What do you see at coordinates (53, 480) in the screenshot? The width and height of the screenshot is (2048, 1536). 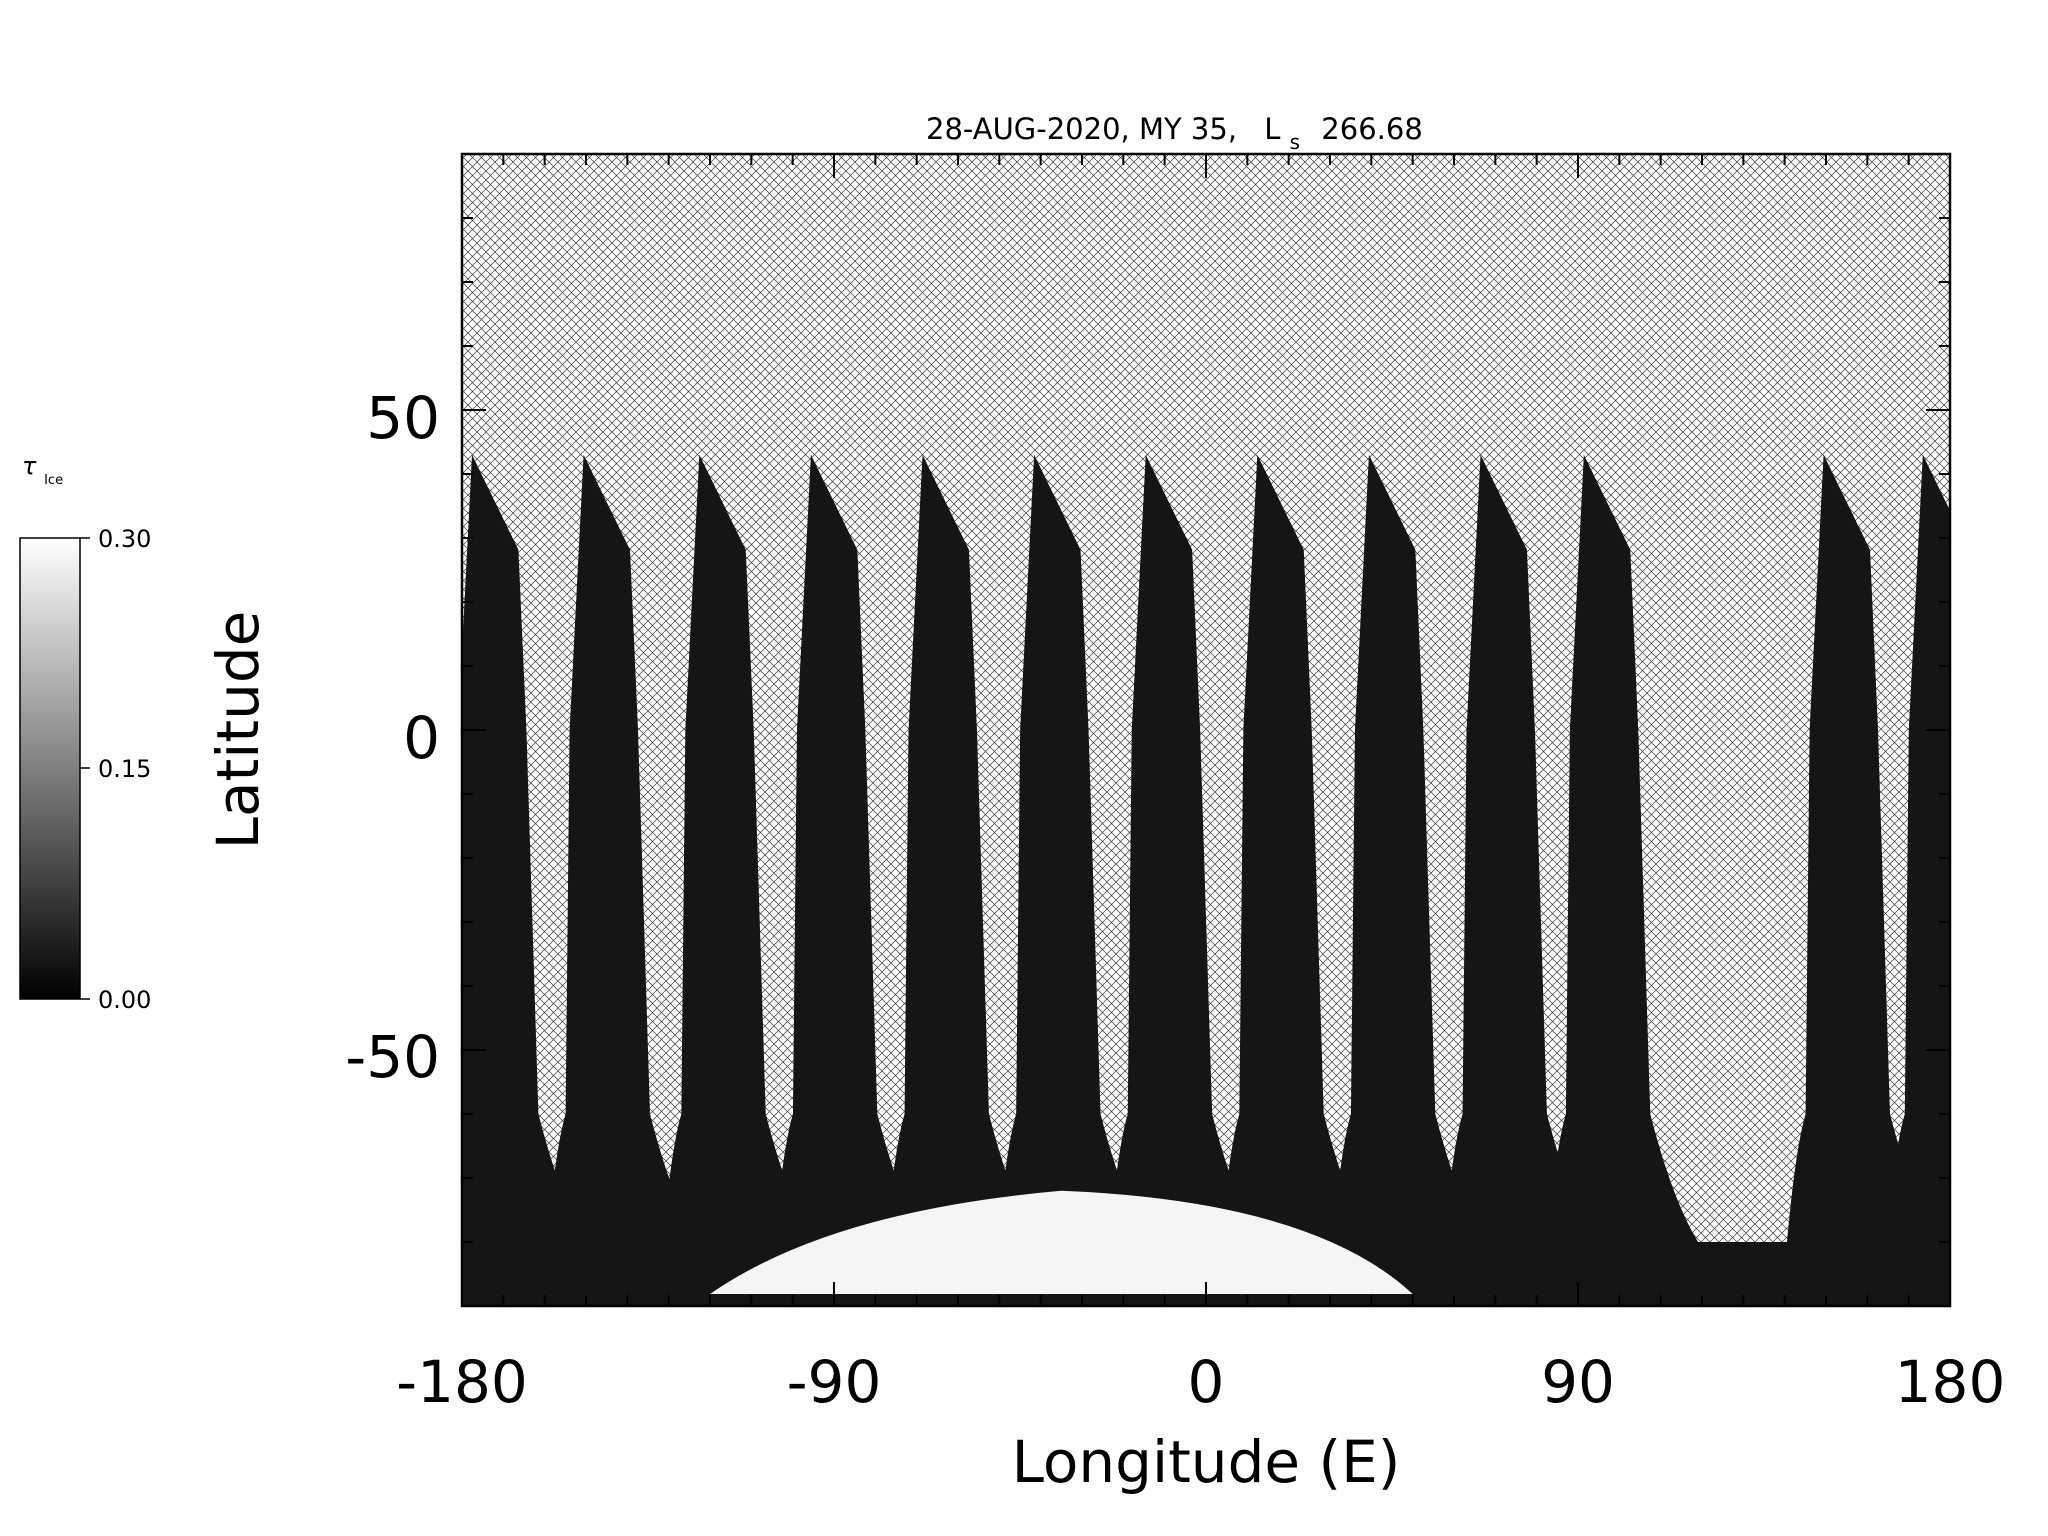 I see `colorbar-label-subscript: Ice` at bounding box center [53, 480].